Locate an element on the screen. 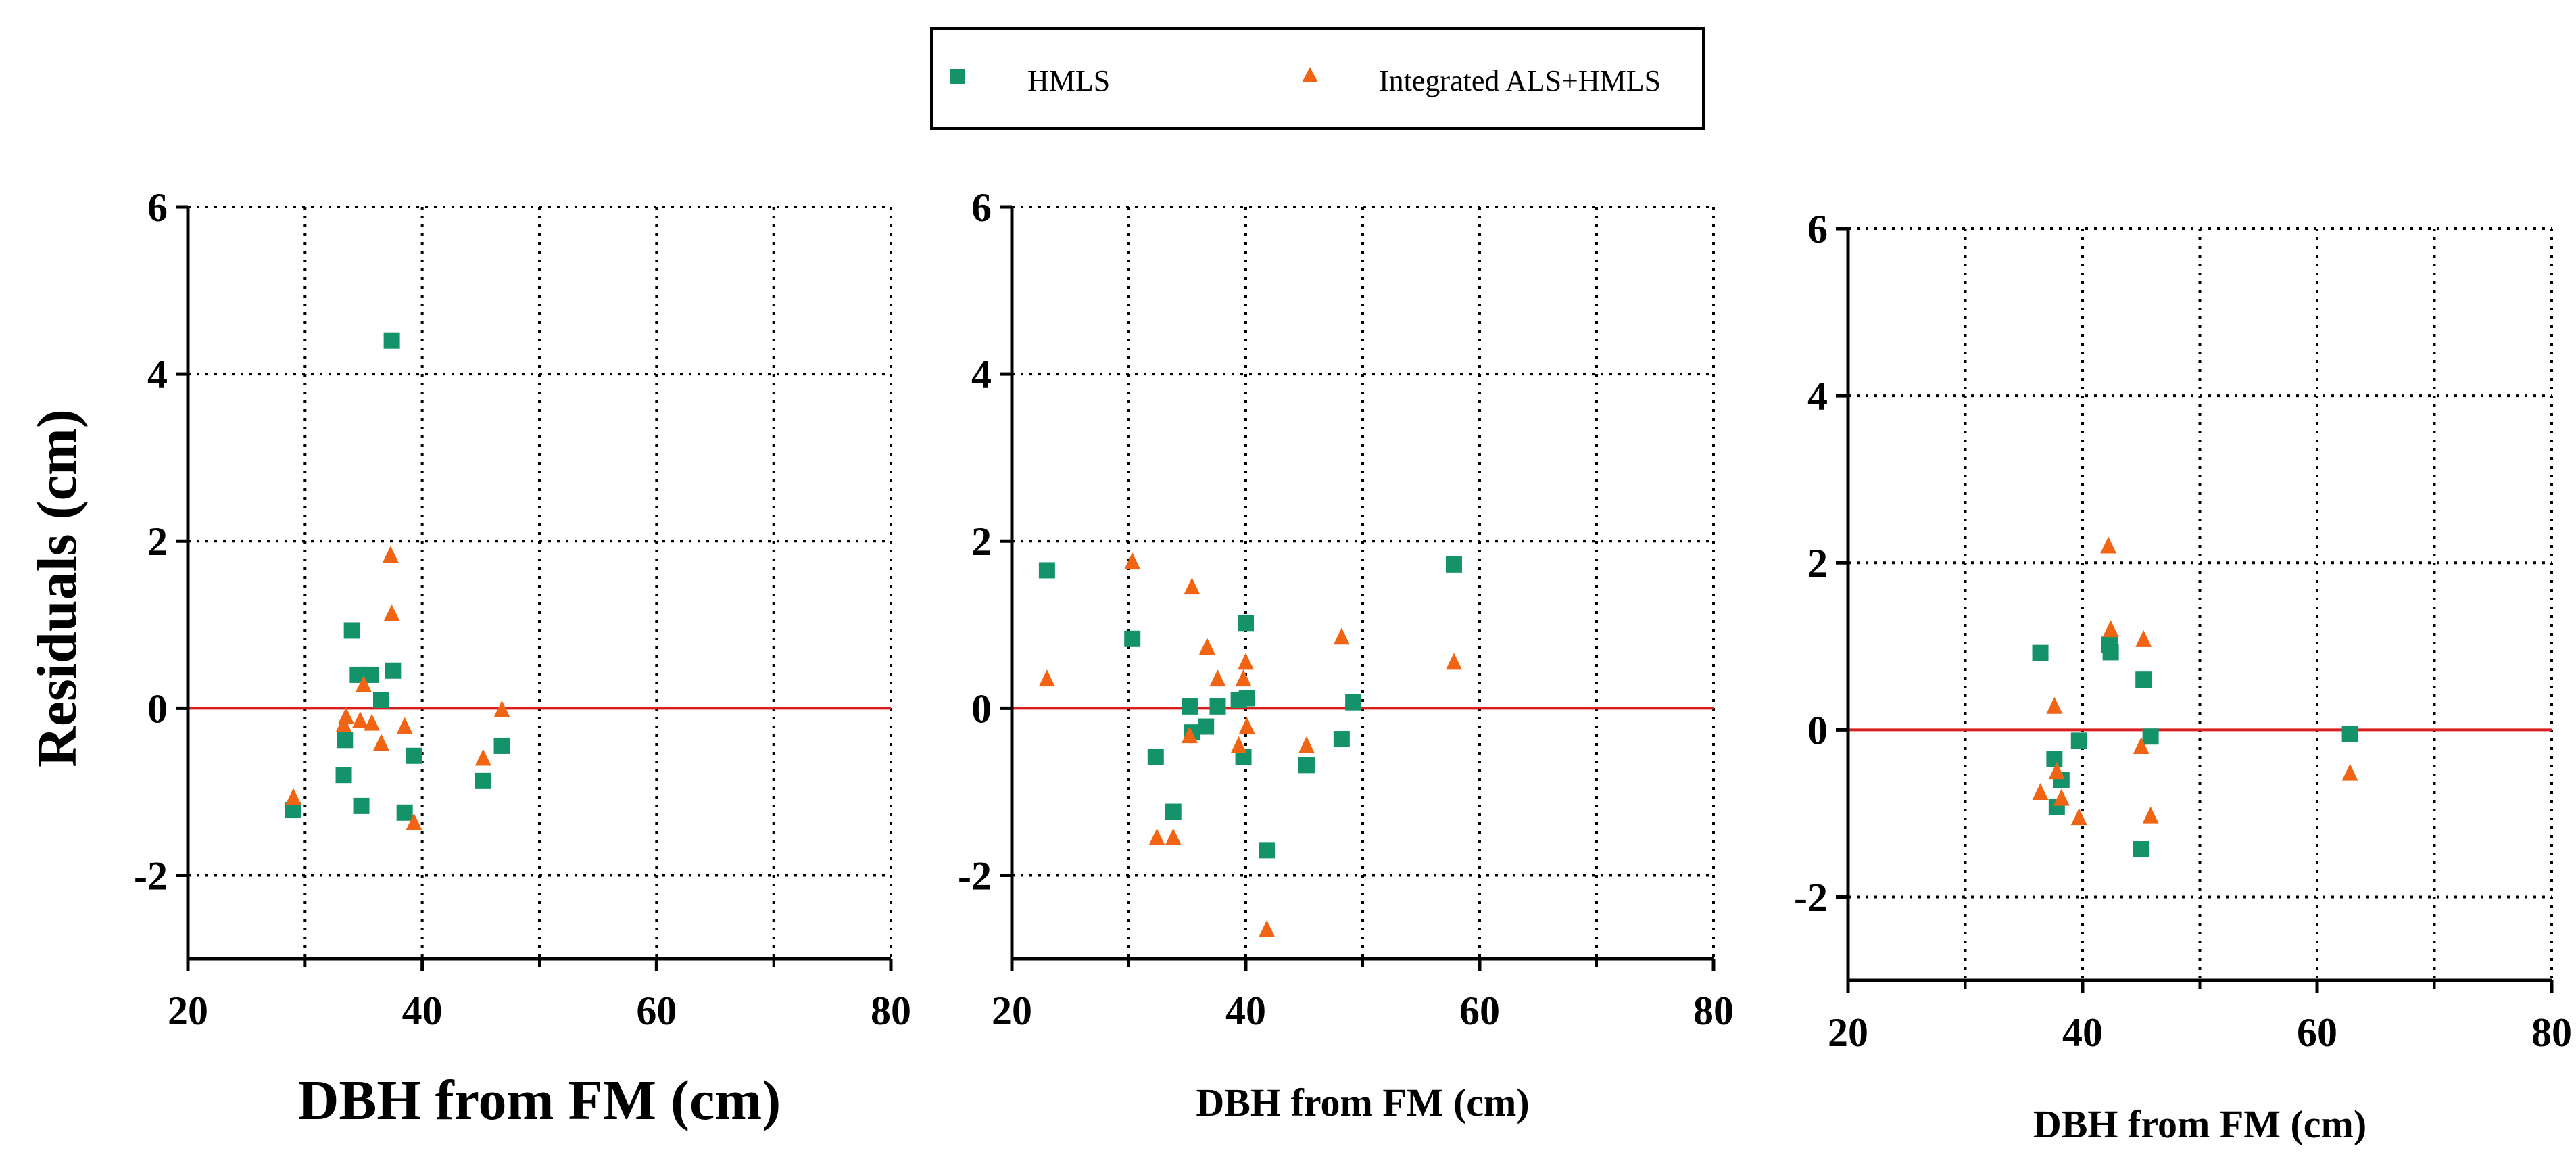 The height and width of the screenshot is (1161, 2576). legend-label-integrated: Integrated ALS+HMLS is located at coordinates (1520, 80).